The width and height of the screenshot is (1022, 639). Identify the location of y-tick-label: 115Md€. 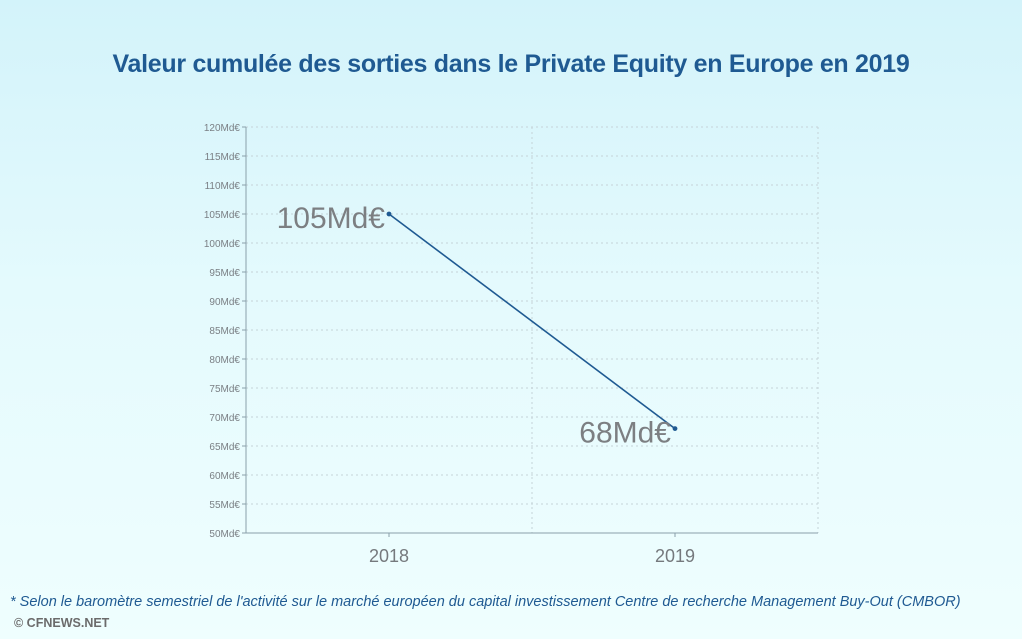
(223, 157).